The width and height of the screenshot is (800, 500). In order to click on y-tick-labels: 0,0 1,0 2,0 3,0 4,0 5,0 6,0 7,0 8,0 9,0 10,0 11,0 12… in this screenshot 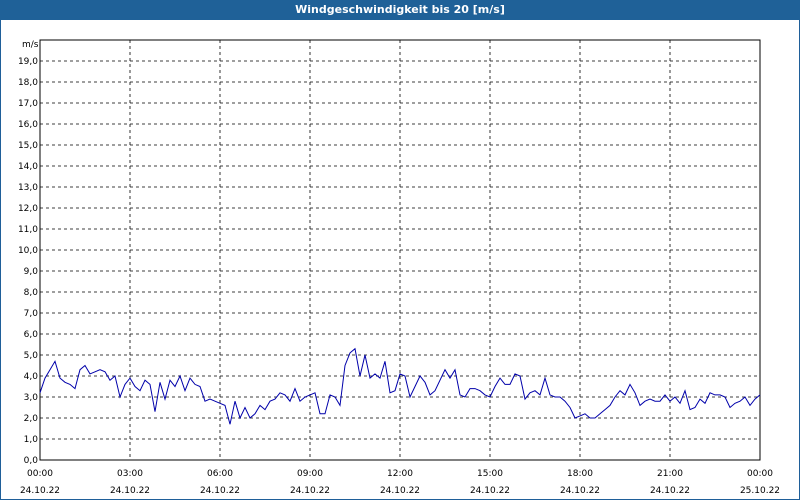, I will do `click(28, 261)`.